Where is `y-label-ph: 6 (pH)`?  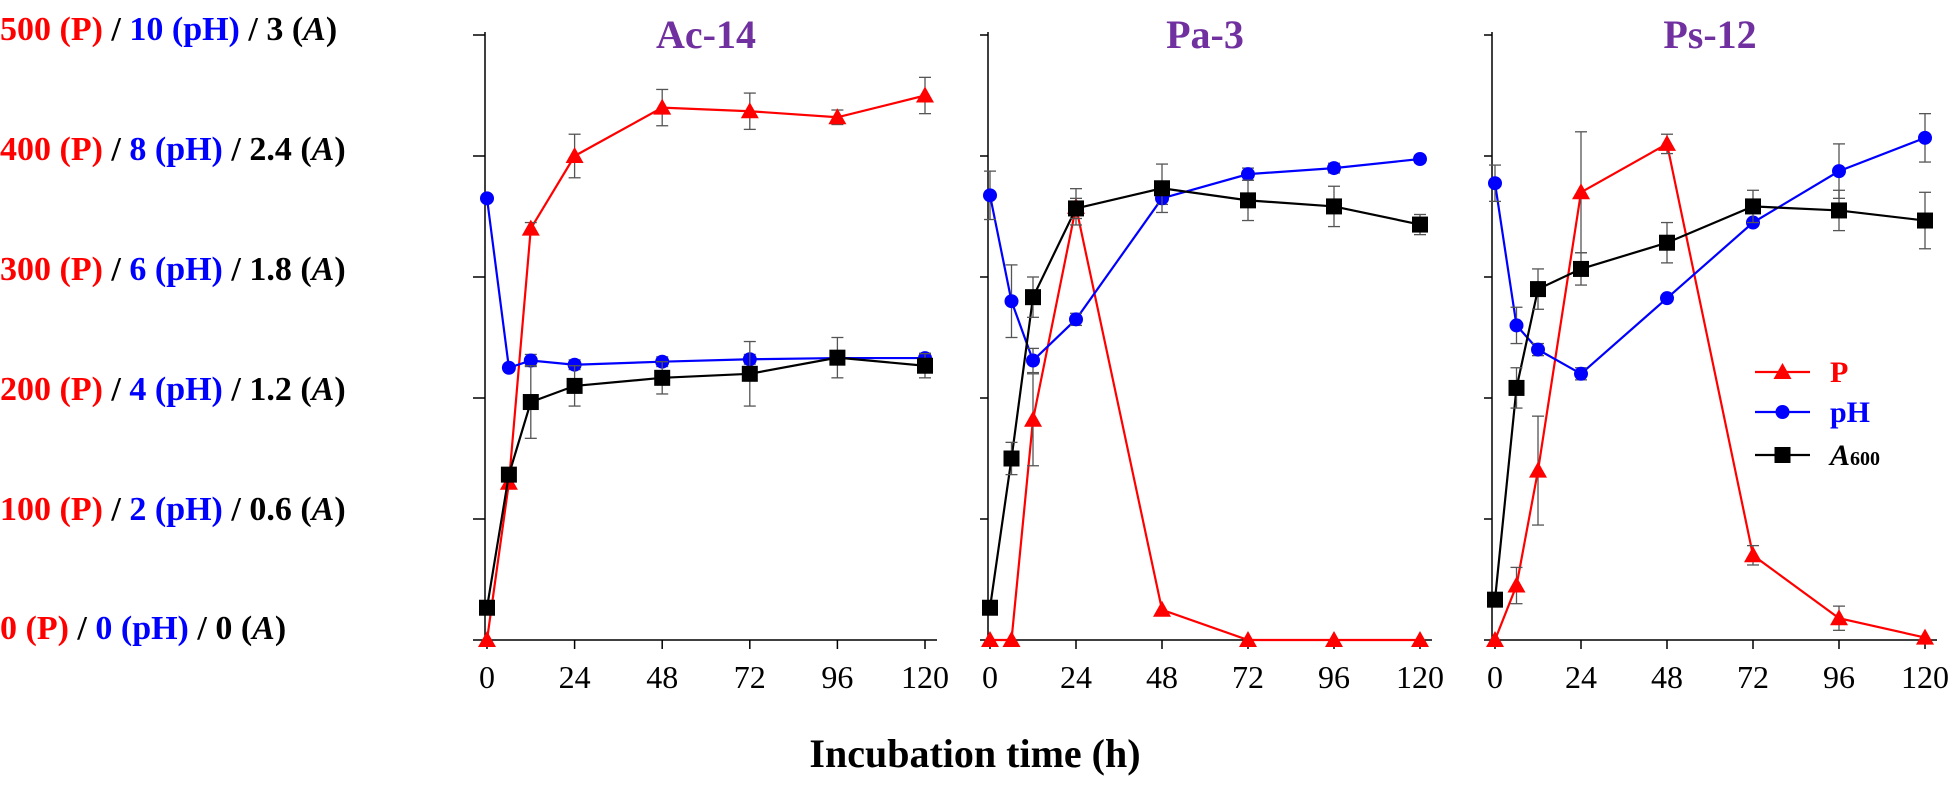 y-label-ph: 6 (pH) is located at coordinates (176, 269).